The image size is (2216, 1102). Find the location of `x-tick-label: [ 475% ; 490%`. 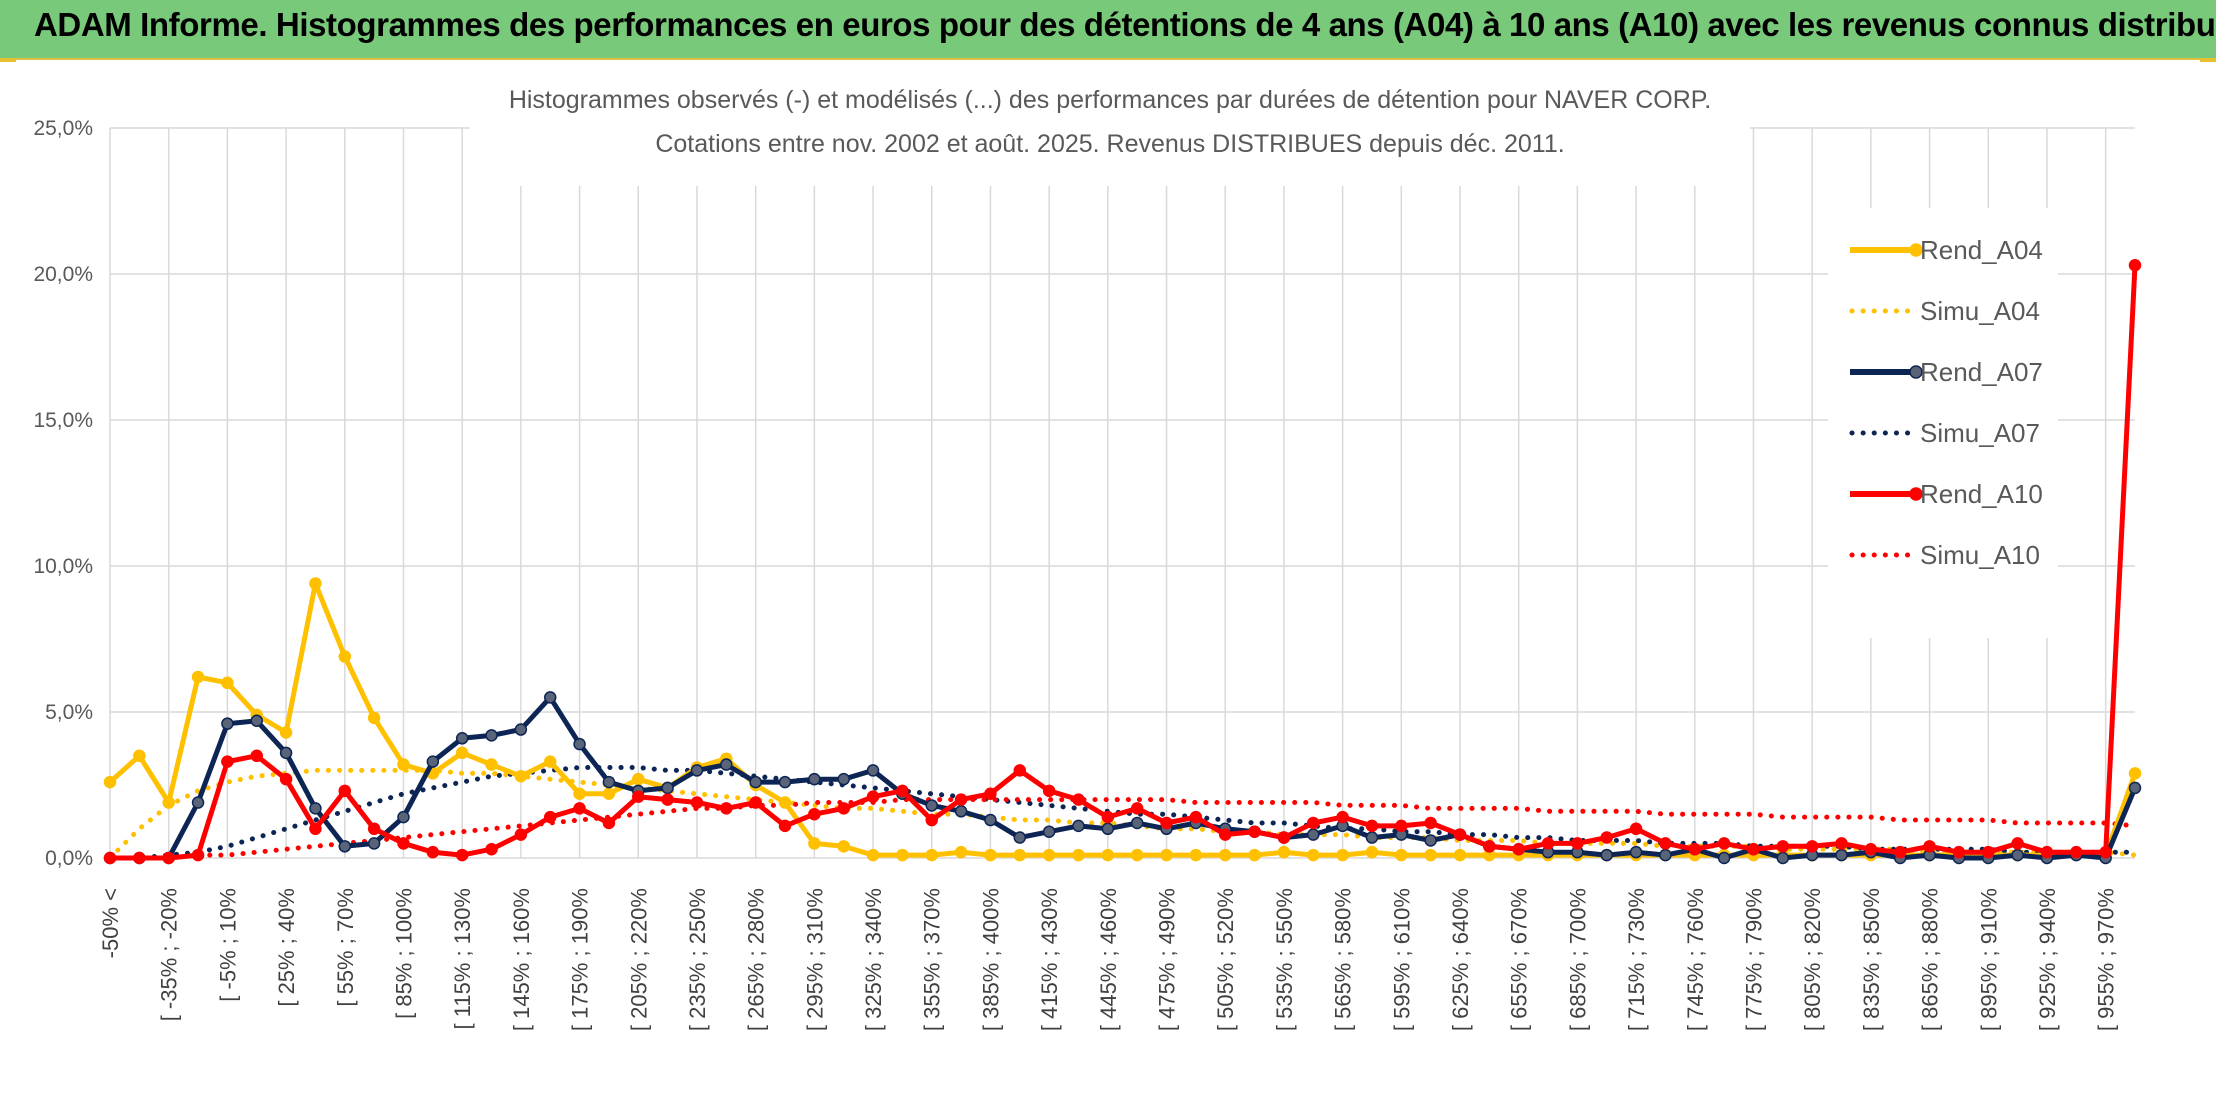

x-tick-label: [ 475% ; 490% is located at coordinates (1167, 959).